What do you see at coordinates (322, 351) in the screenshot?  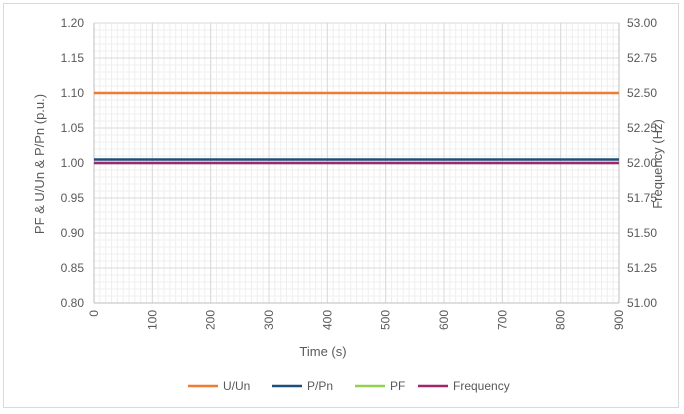 I see `x-axis-title: Time (s)` at bounding box center [322, 351].